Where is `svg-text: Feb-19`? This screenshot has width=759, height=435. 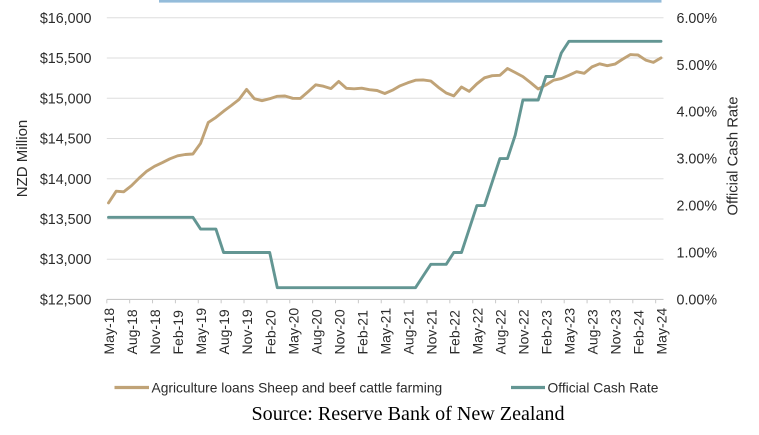 svg-text: Feb-19 is located at coordinates (178, 332).